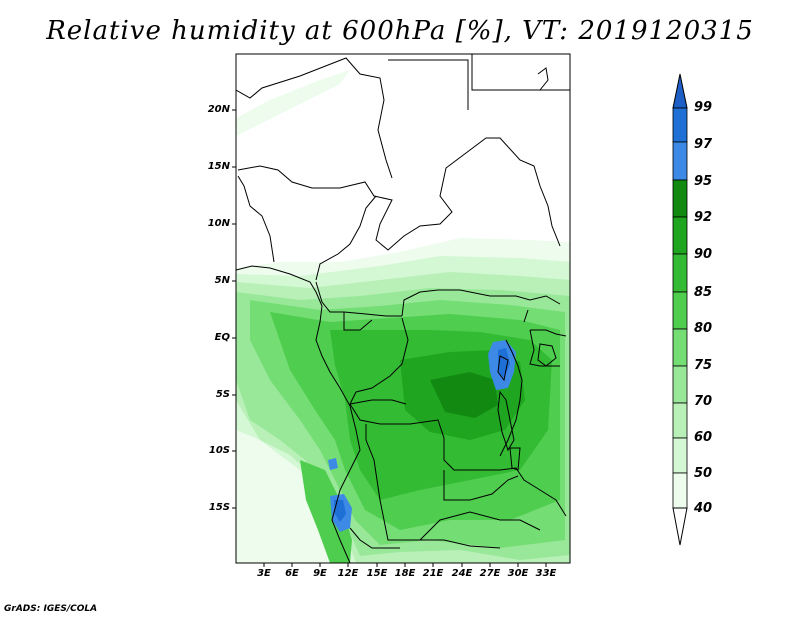  Describe the element at coordinates (703, 107) in the screenshot. I see `colorbar-label-99: 99` at that location.